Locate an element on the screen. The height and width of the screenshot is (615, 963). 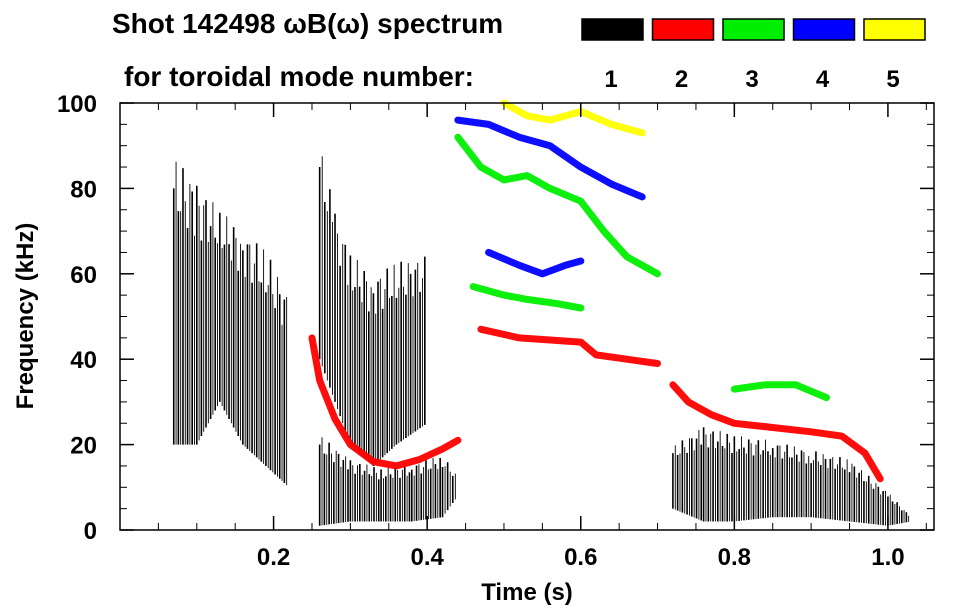
legend-label-mode-3: 3 is located at coordinates (751, 79).